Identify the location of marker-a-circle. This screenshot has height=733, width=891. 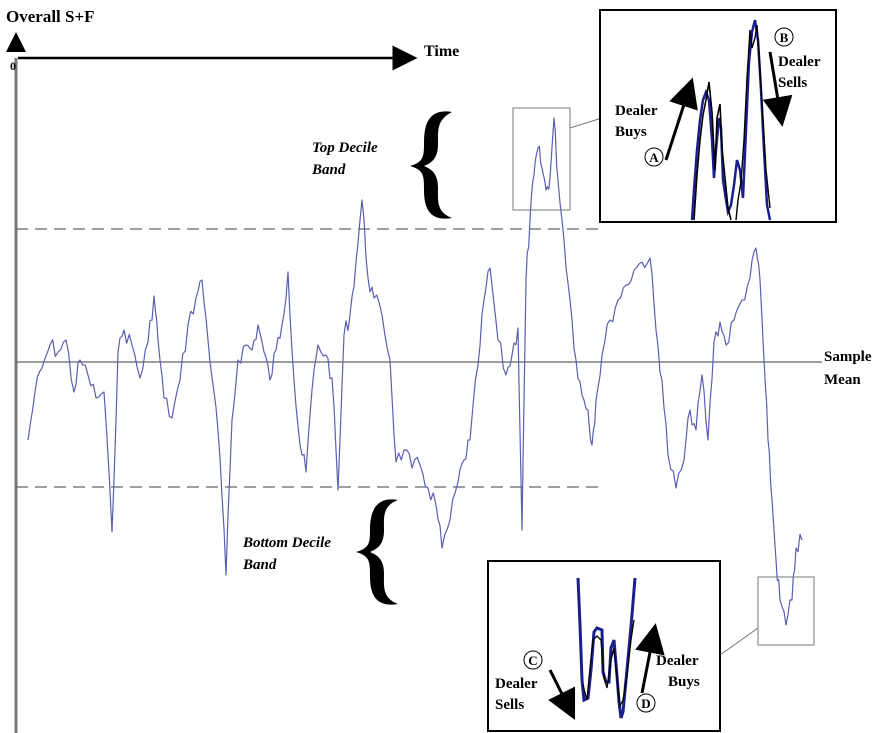
(654, 157).